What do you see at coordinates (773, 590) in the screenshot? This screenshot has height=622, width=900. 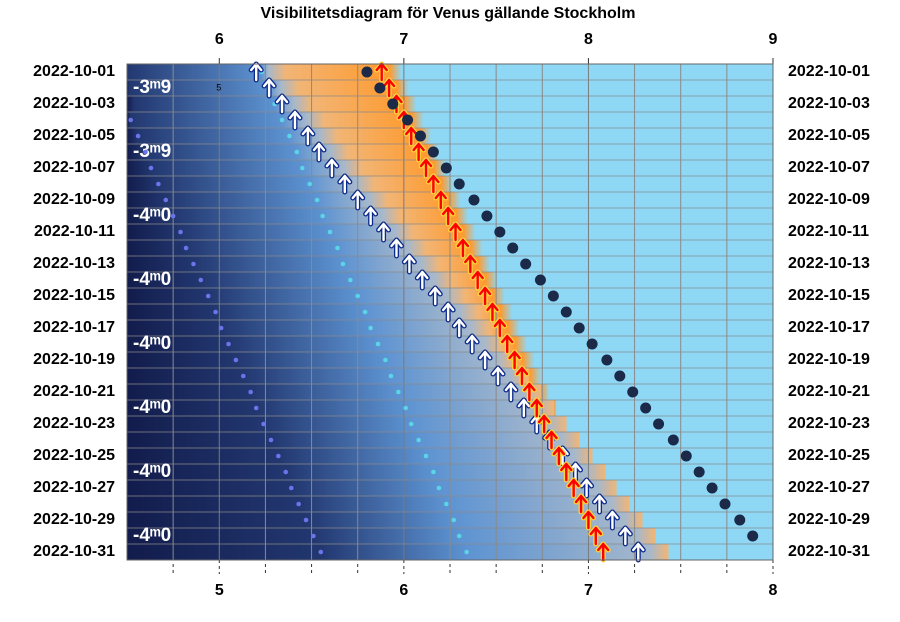 I see `x2-tick-label: 8` at bounding box center [773, 590].